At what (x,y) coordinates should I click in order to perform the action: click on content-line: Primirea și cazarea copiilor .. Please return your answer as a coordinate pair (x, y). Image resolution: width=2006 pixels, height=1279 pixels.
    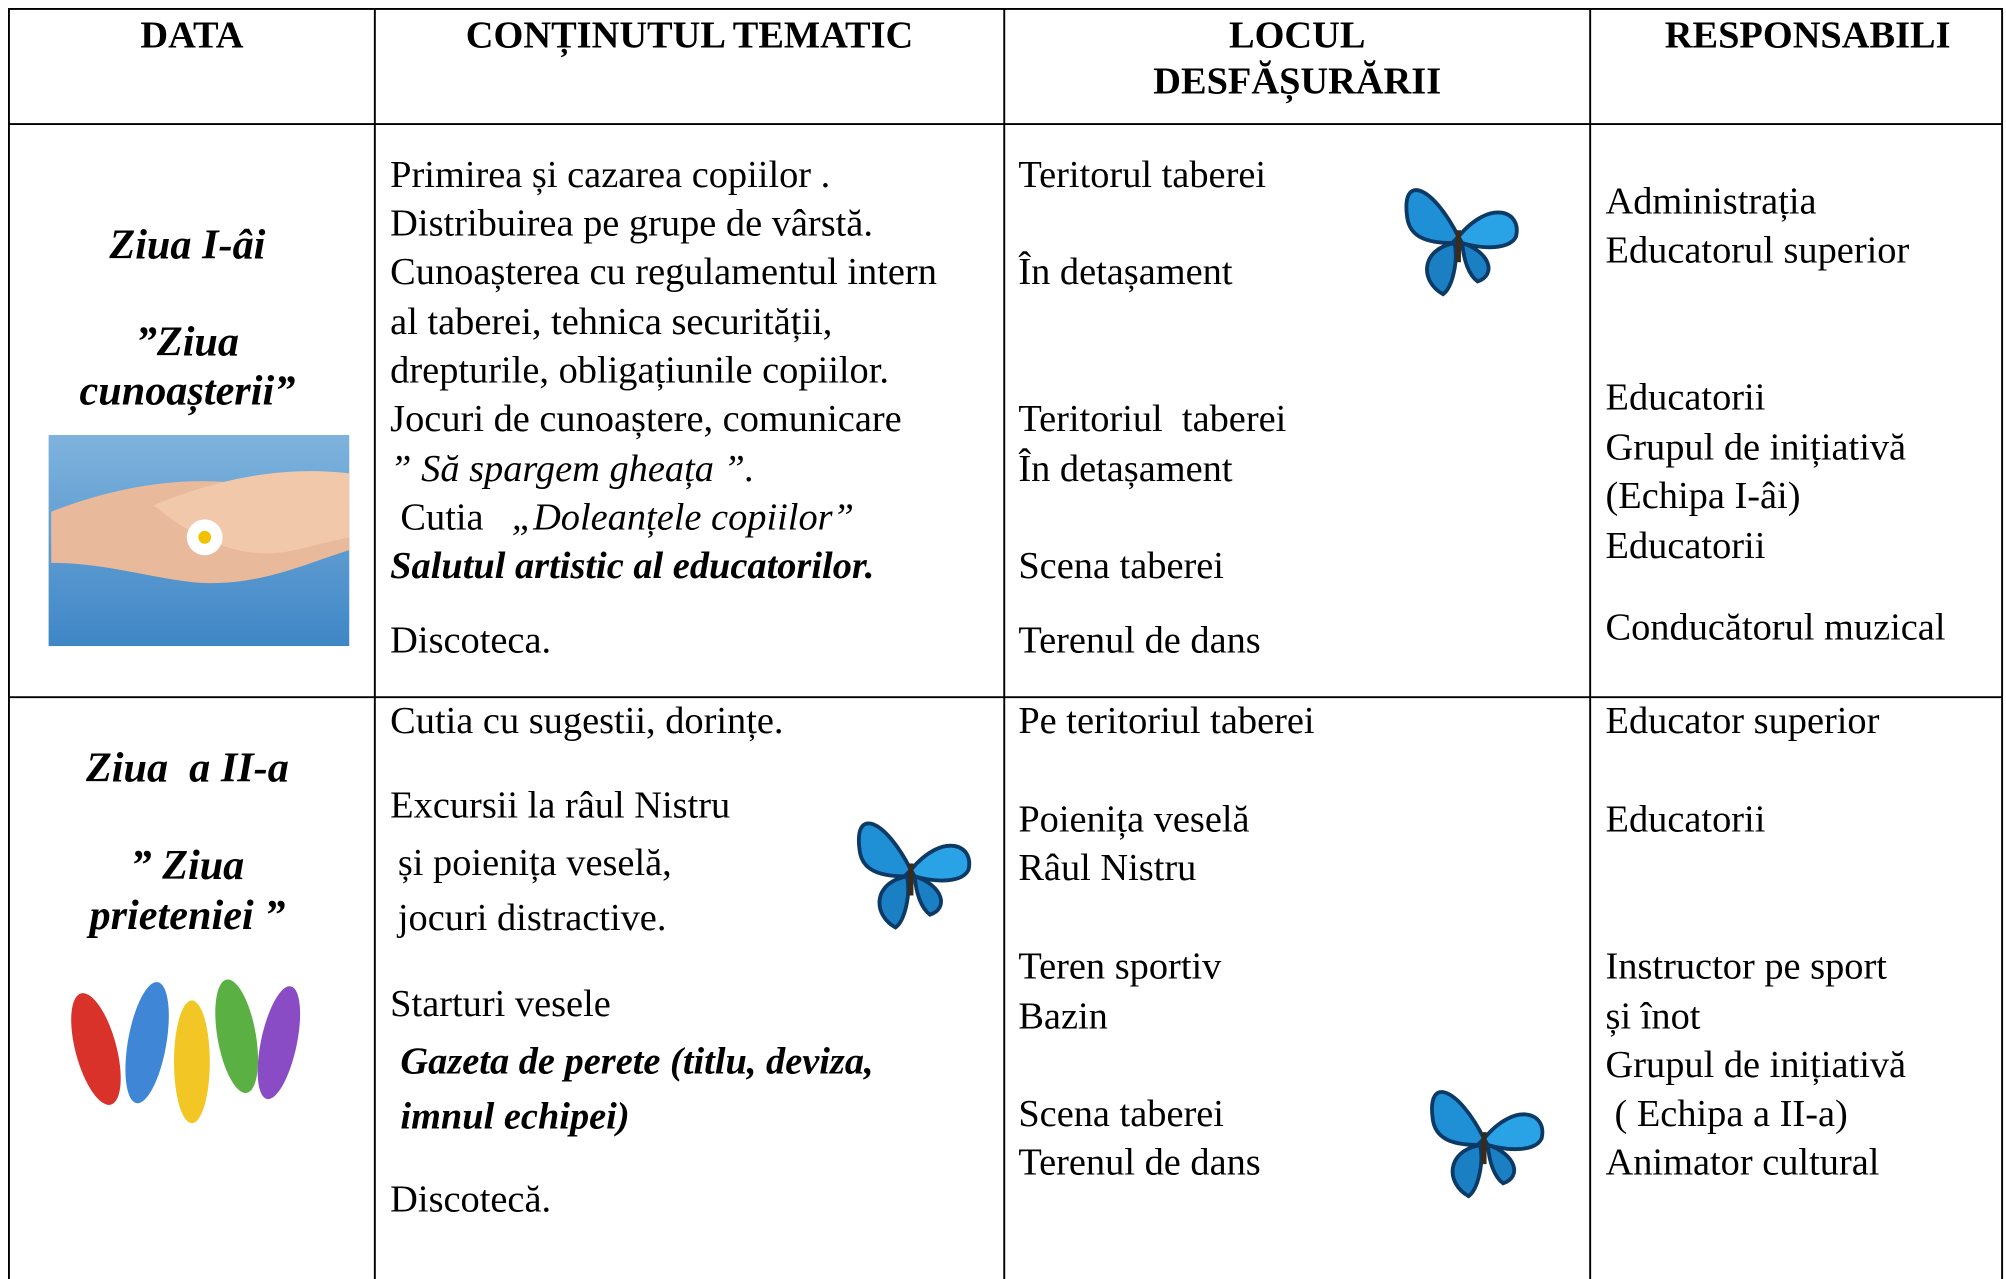
    Looking at the image, I should click on (610, 174).